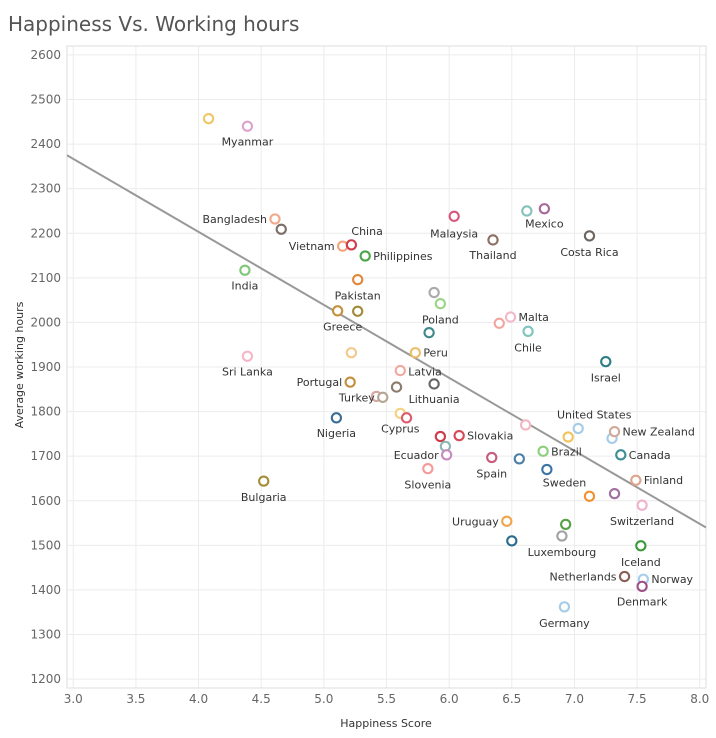 The height and width of the screenshot is (738, 716). I want to click on point-label: Germany, so click(564, 623).